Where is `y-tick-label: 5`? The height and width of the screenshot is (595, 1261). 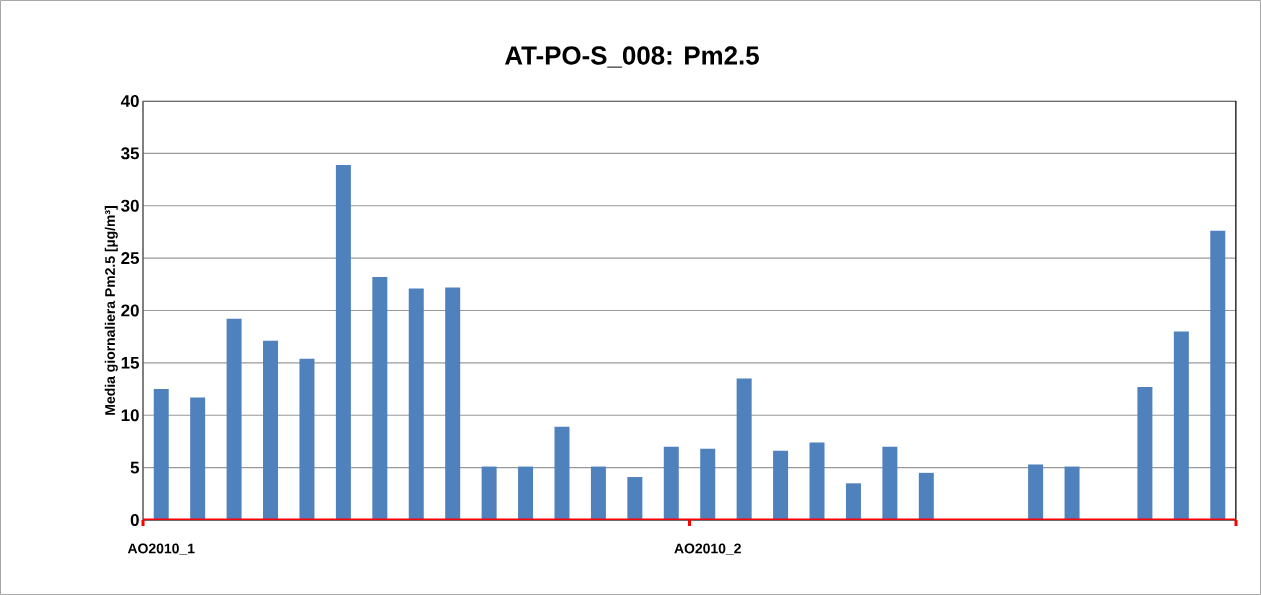 y-tick-label: 5 is located at coordinates (135, 467).